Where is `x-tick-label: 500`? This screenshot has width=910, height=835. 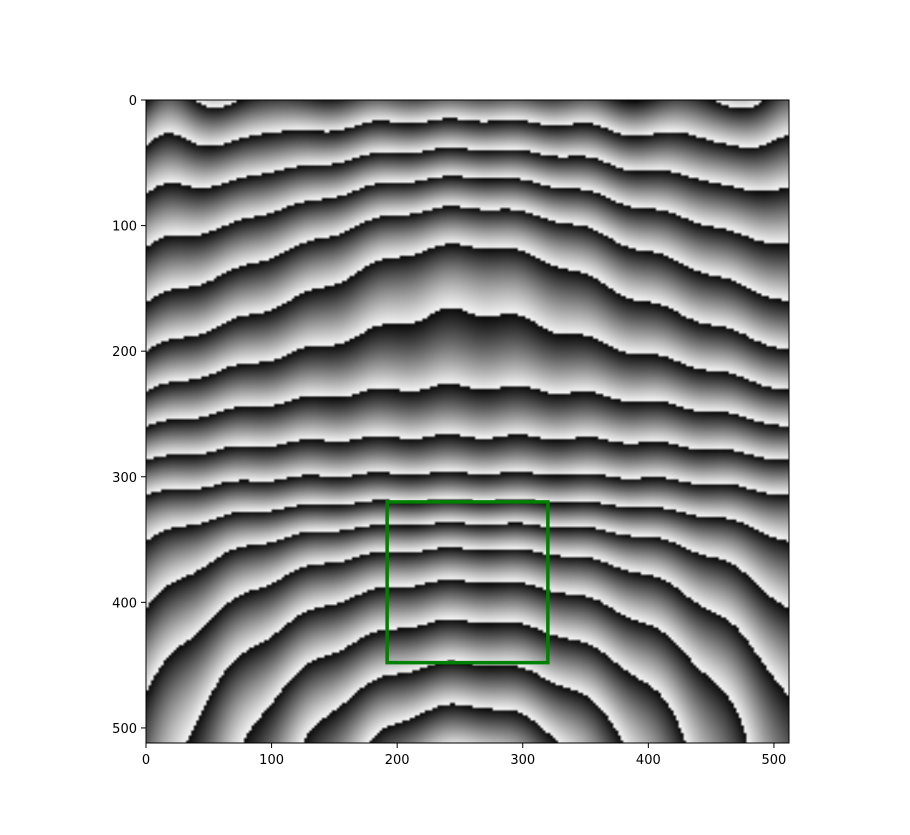 x-tick-label: 500 is located at coordinates (774, 760).